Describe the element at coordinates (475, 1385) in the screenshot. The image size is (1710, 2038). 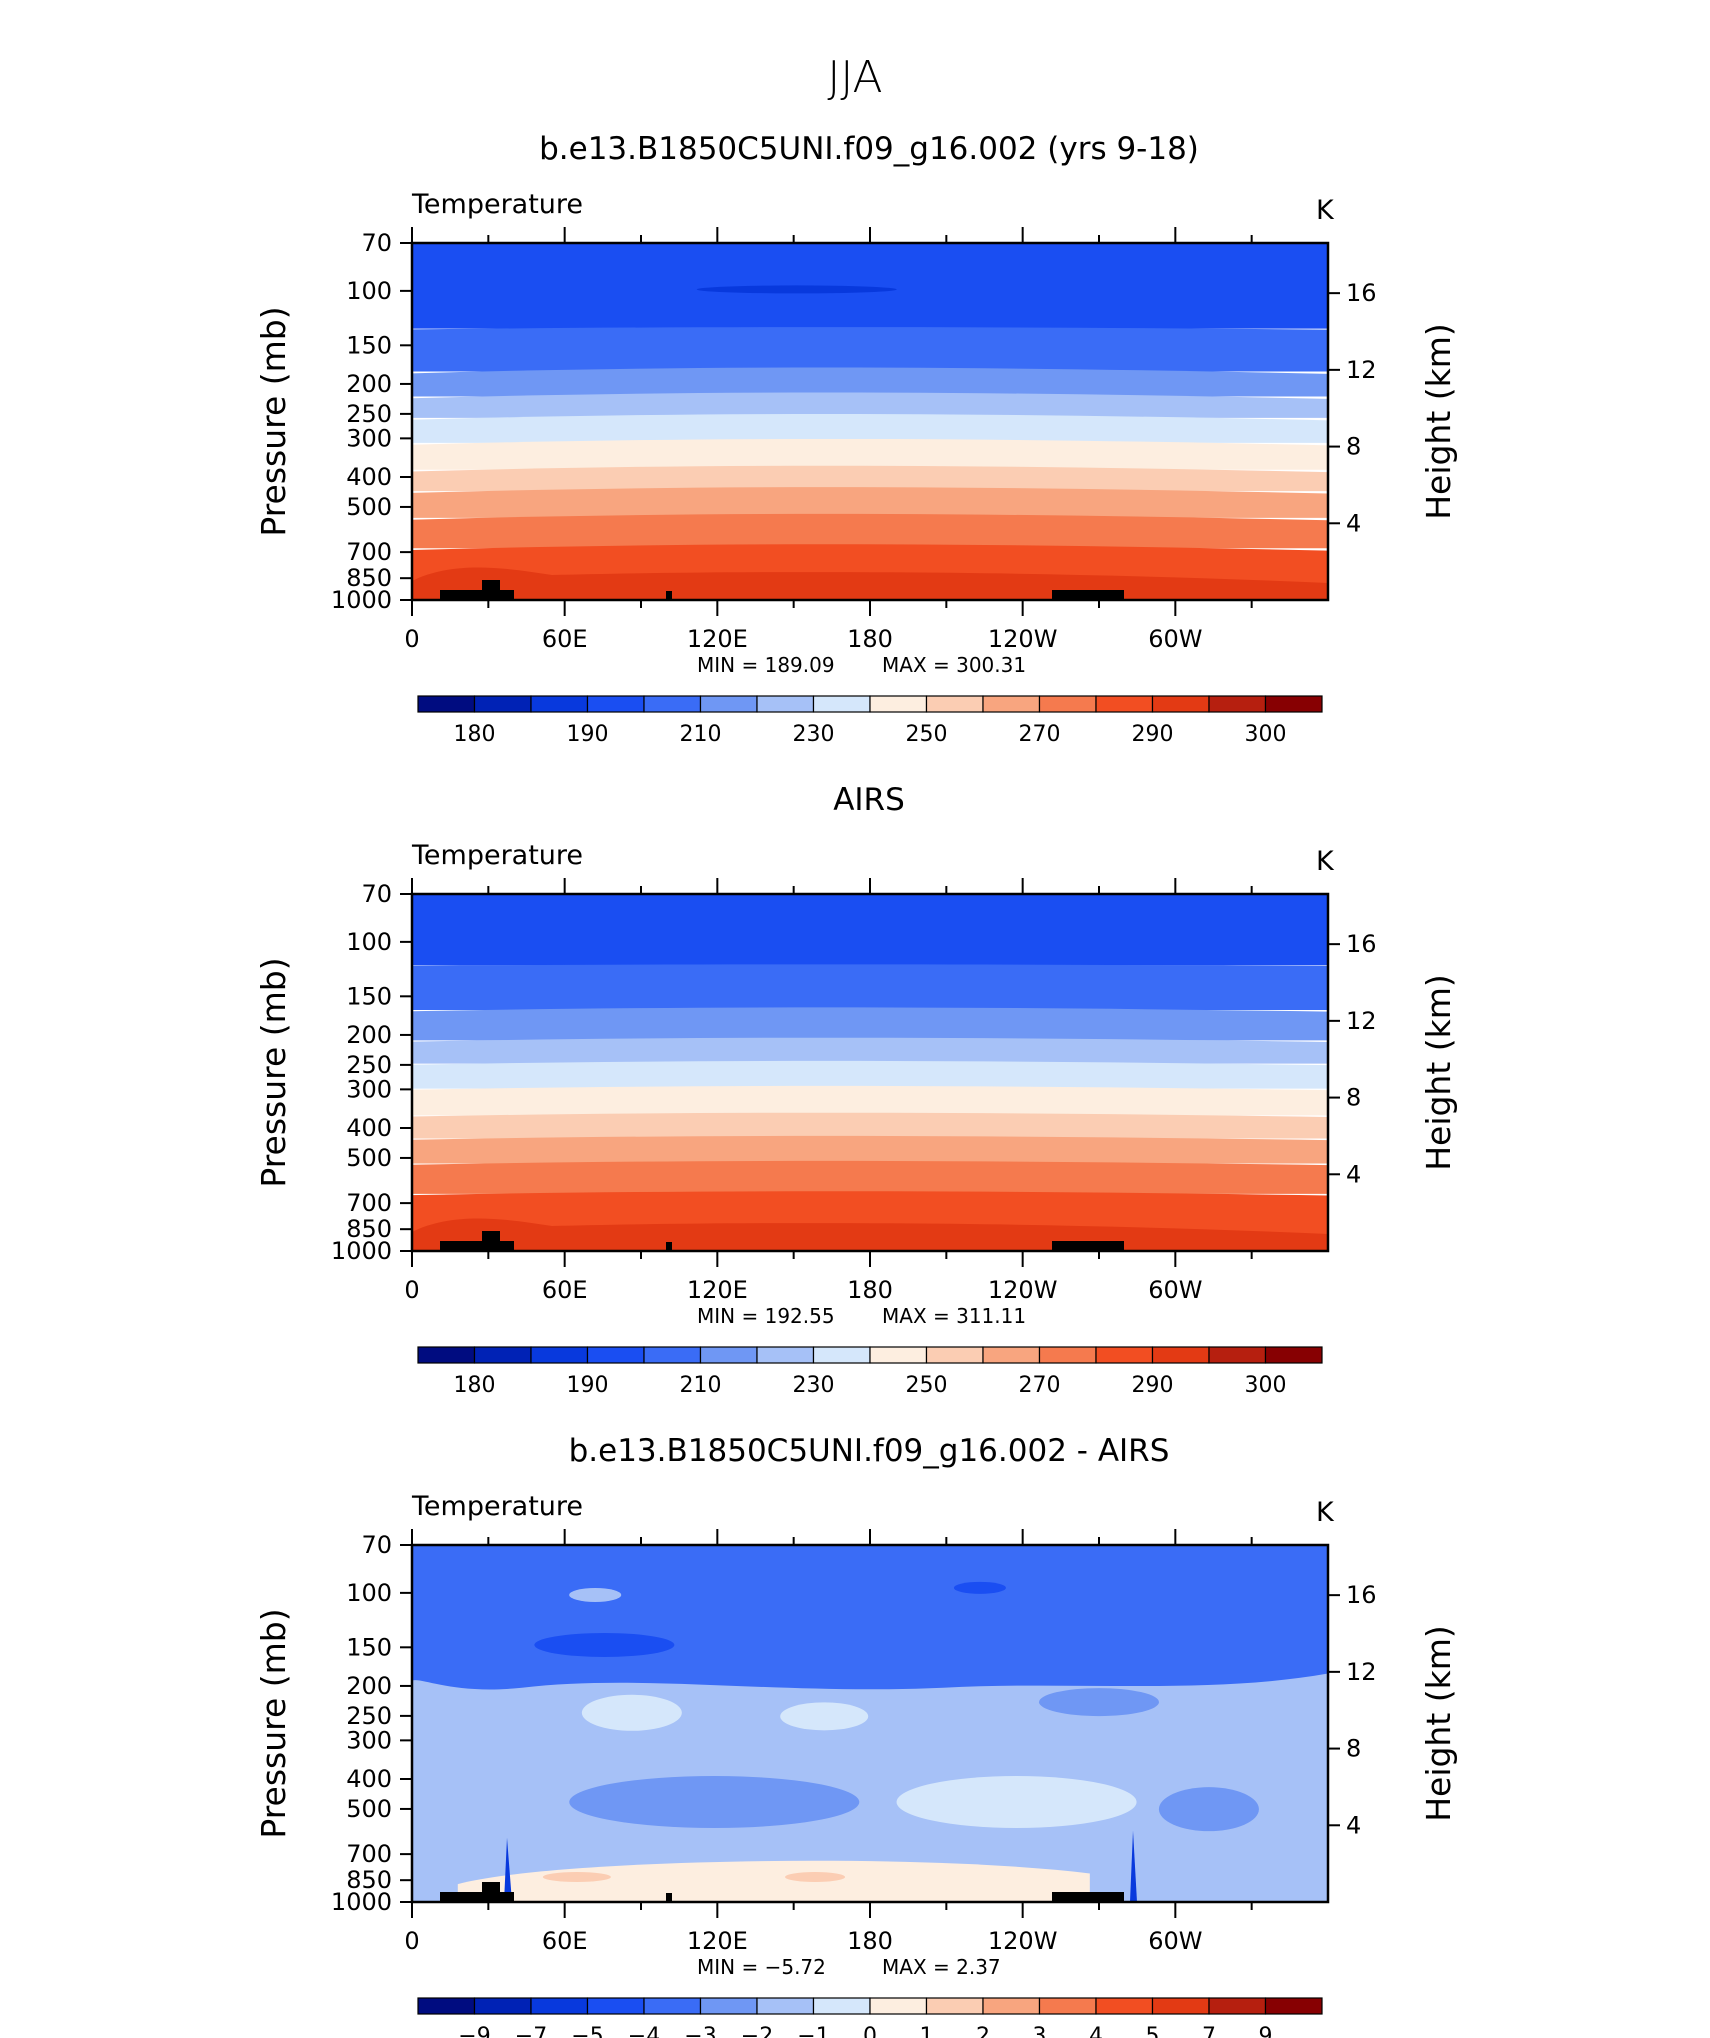
I see `colorbar-label: 180` at that location.